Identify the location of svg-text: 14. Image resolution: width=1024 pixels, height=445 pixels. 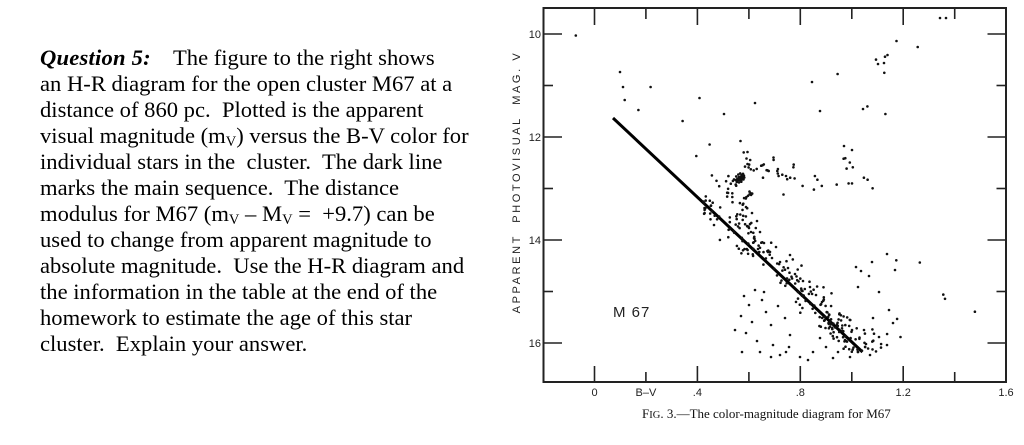
(535, 241).